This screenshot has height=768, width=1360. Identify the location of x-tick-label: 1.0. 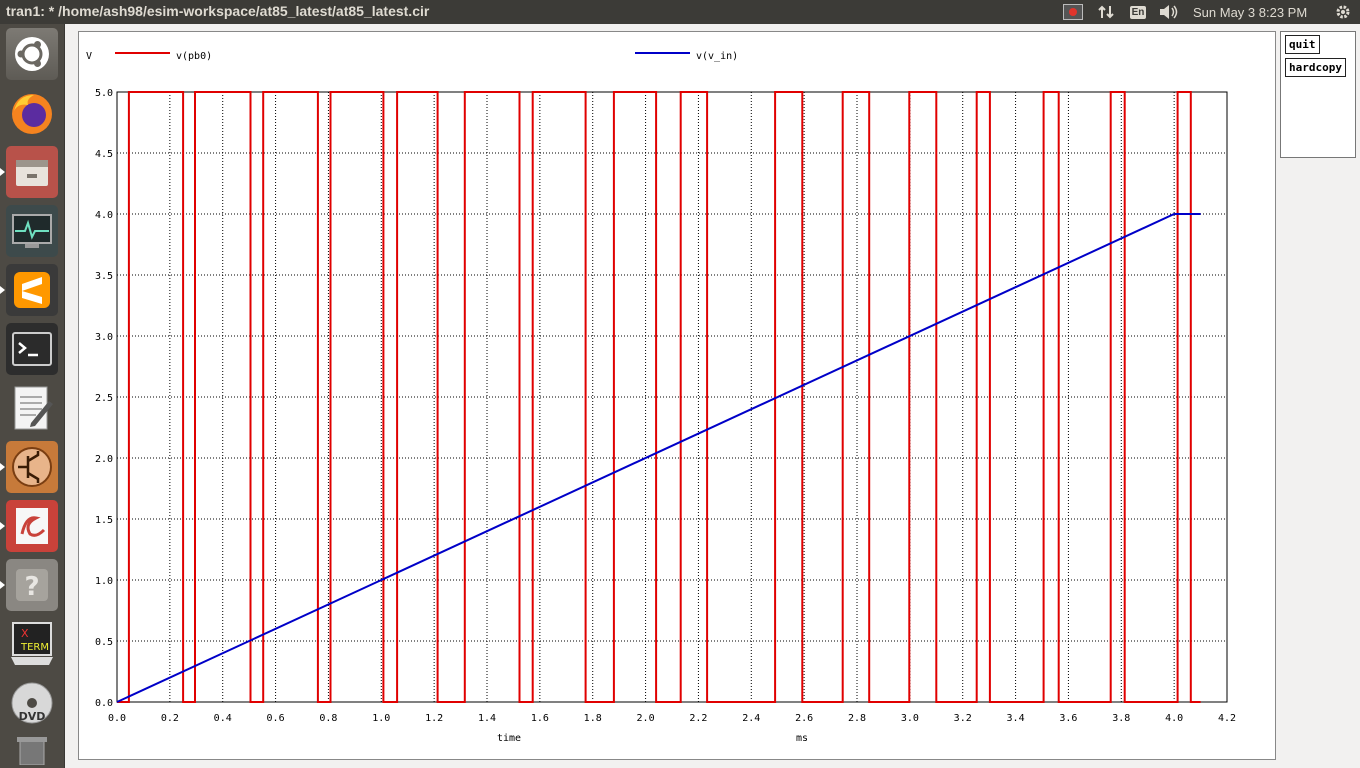
(381, 718).